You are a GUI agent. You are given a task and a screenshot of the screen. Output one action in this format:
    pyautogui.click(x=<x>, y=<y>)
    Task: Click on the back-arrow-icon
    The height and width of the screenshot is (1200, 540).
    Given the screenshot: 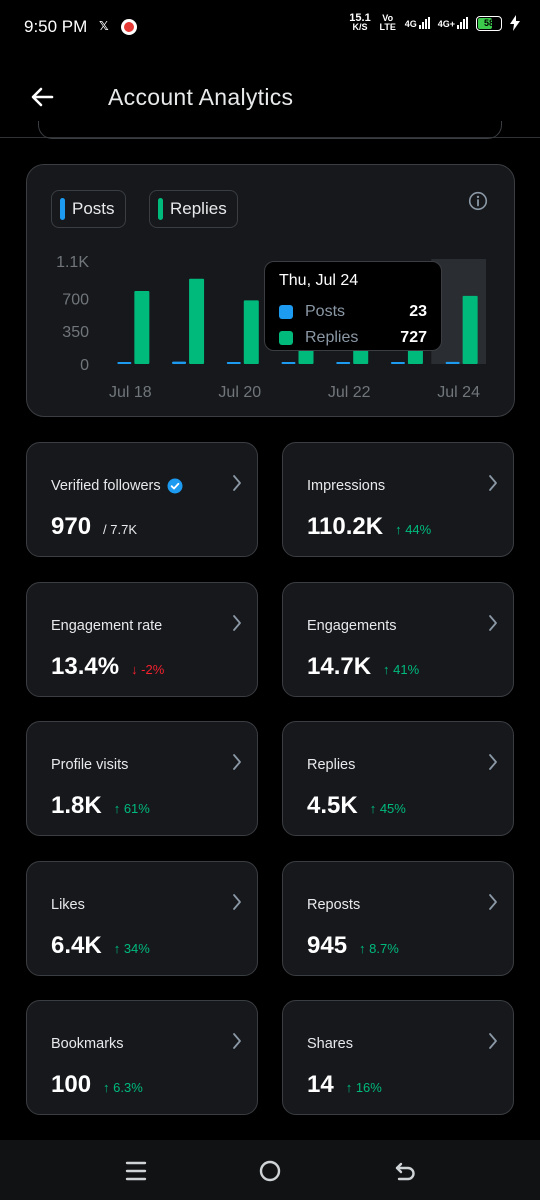 What is the action you would take?
    pyautogui.click(x=42, y=98)
    